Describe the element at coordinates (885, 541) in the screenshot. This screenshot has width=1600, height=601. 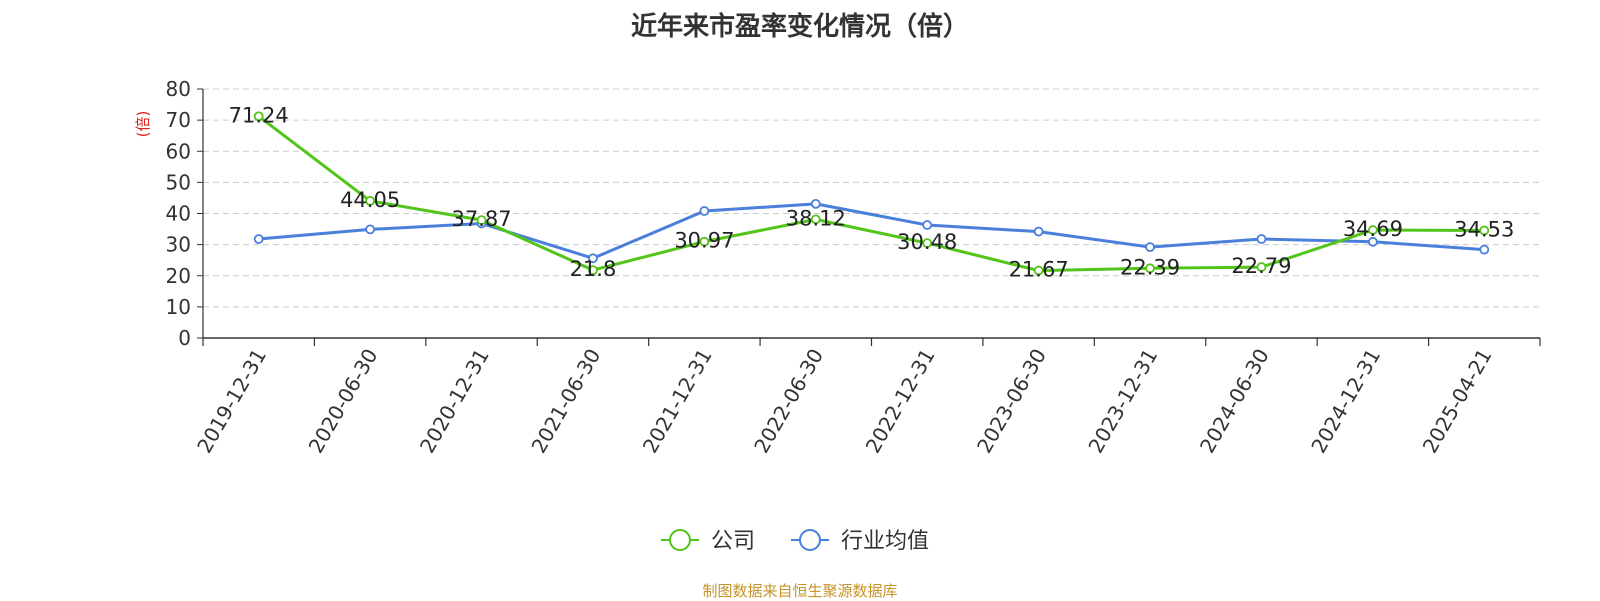
I see `legend-label: 行业均值` at that location.